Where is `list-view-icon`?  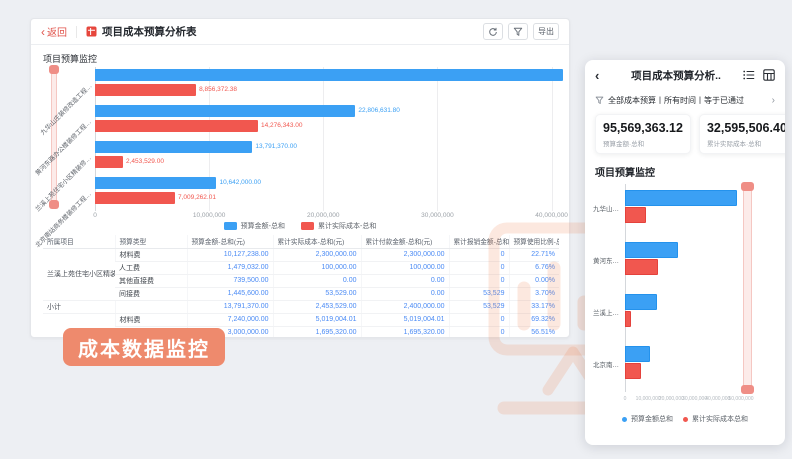 list-view-icon is located at coordinates (749, 75).